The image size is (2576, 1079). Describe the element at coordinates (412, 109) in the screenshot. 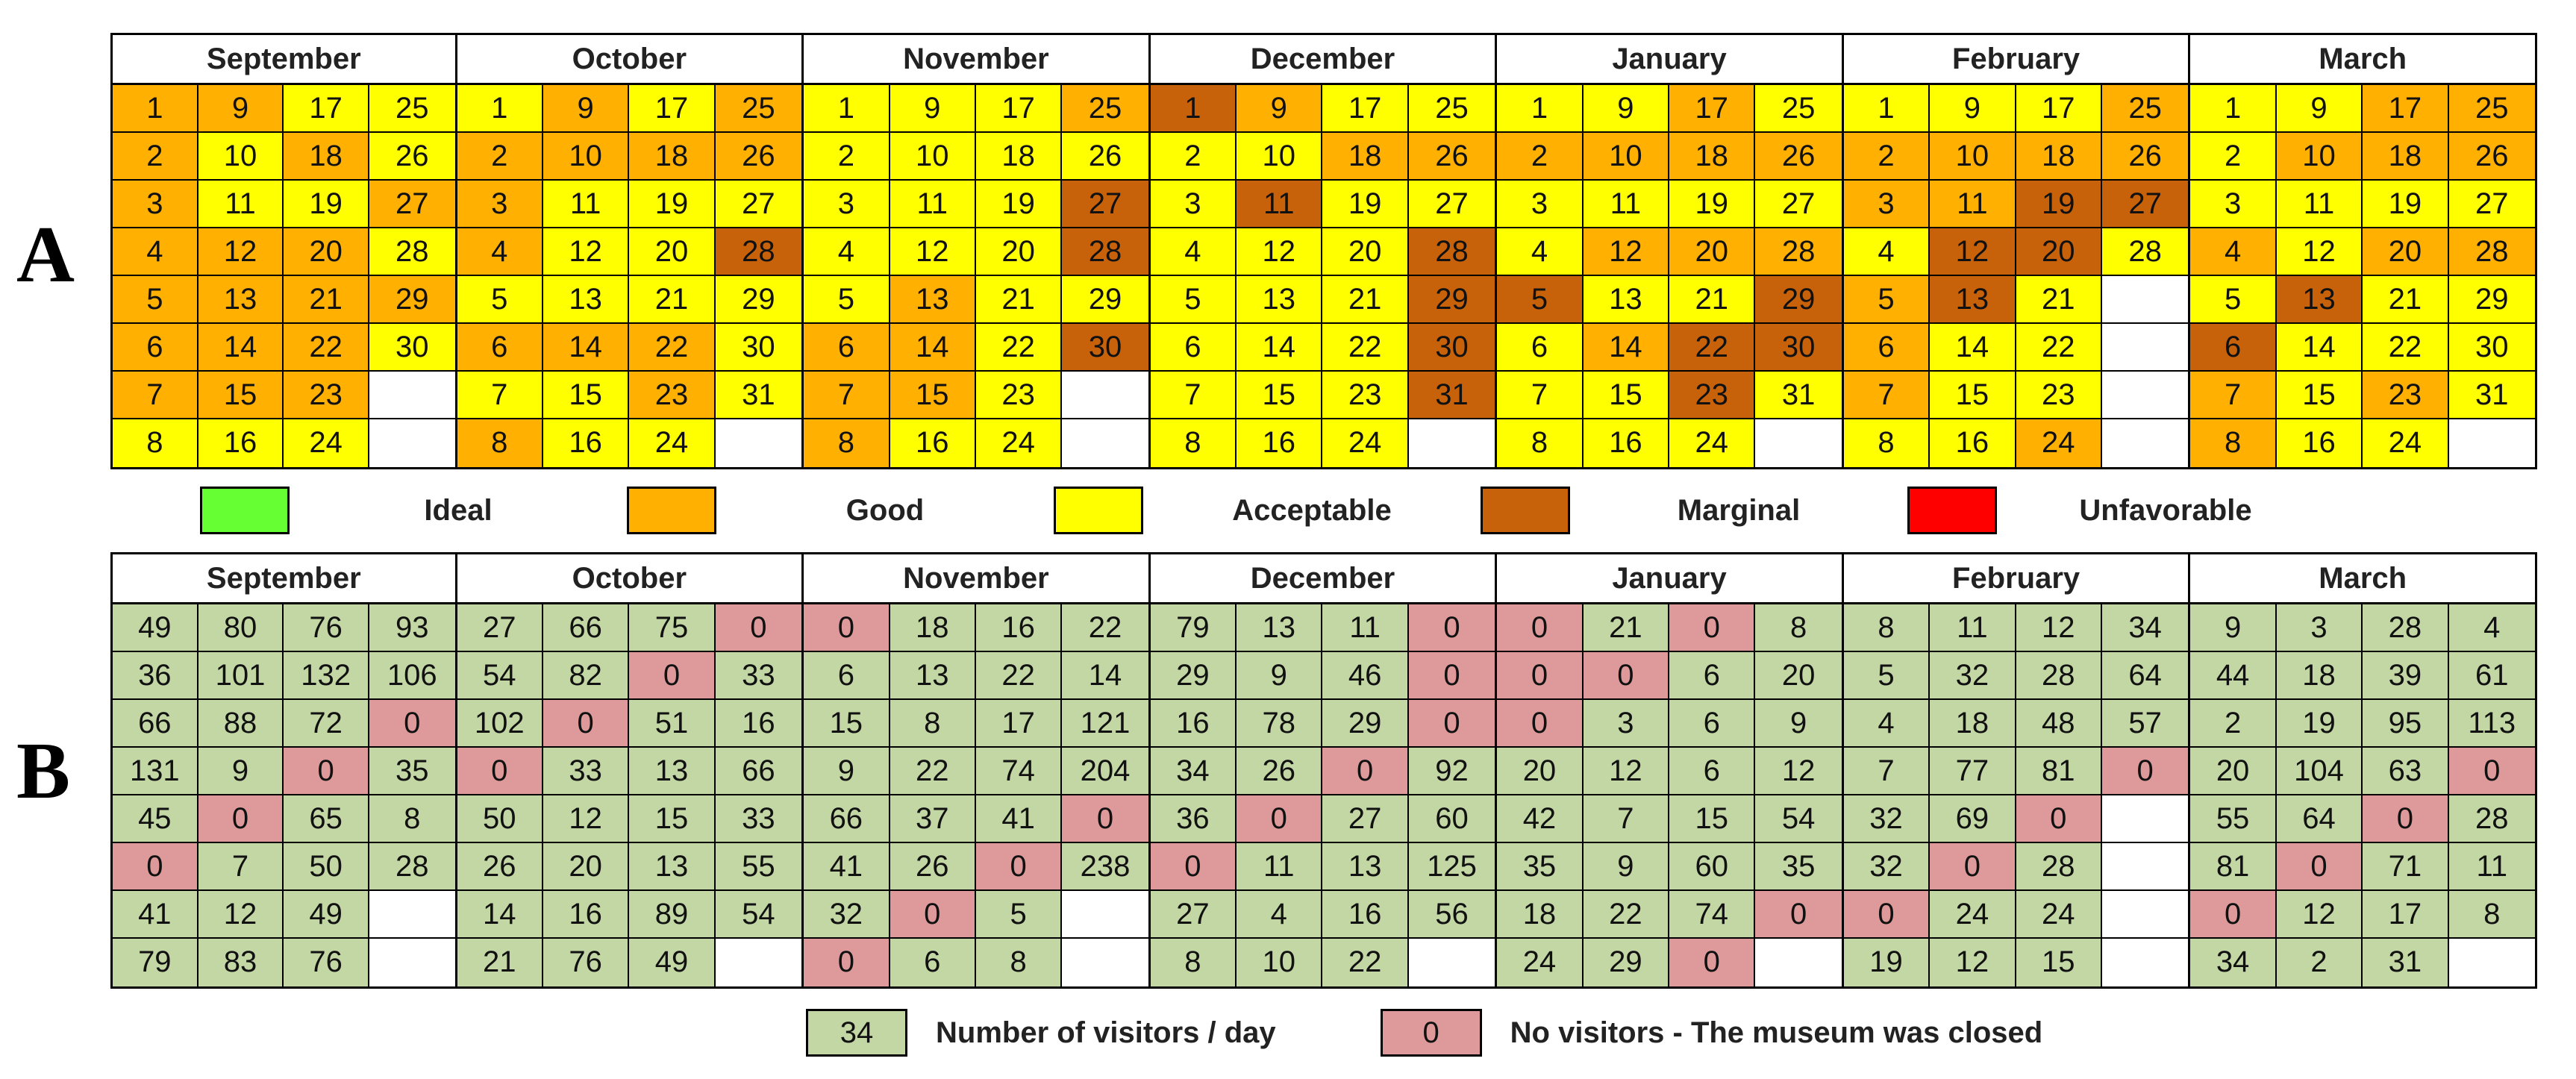

I see `day-cell: 25` at that location.